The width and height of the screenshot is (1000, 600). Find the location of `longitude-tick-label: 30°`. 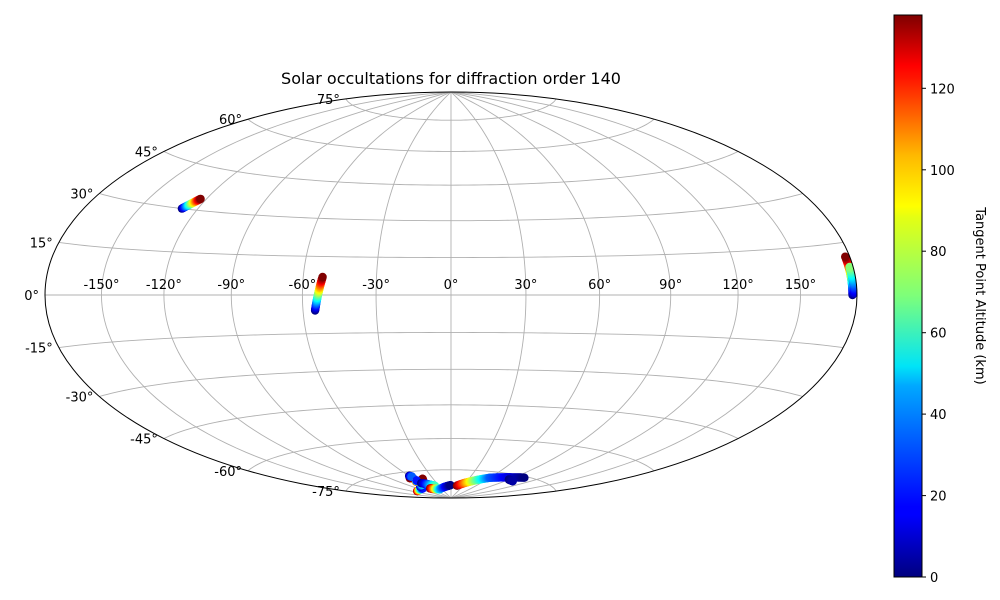

longitude-tick-label: 30° is located at coordinates (525, 285).